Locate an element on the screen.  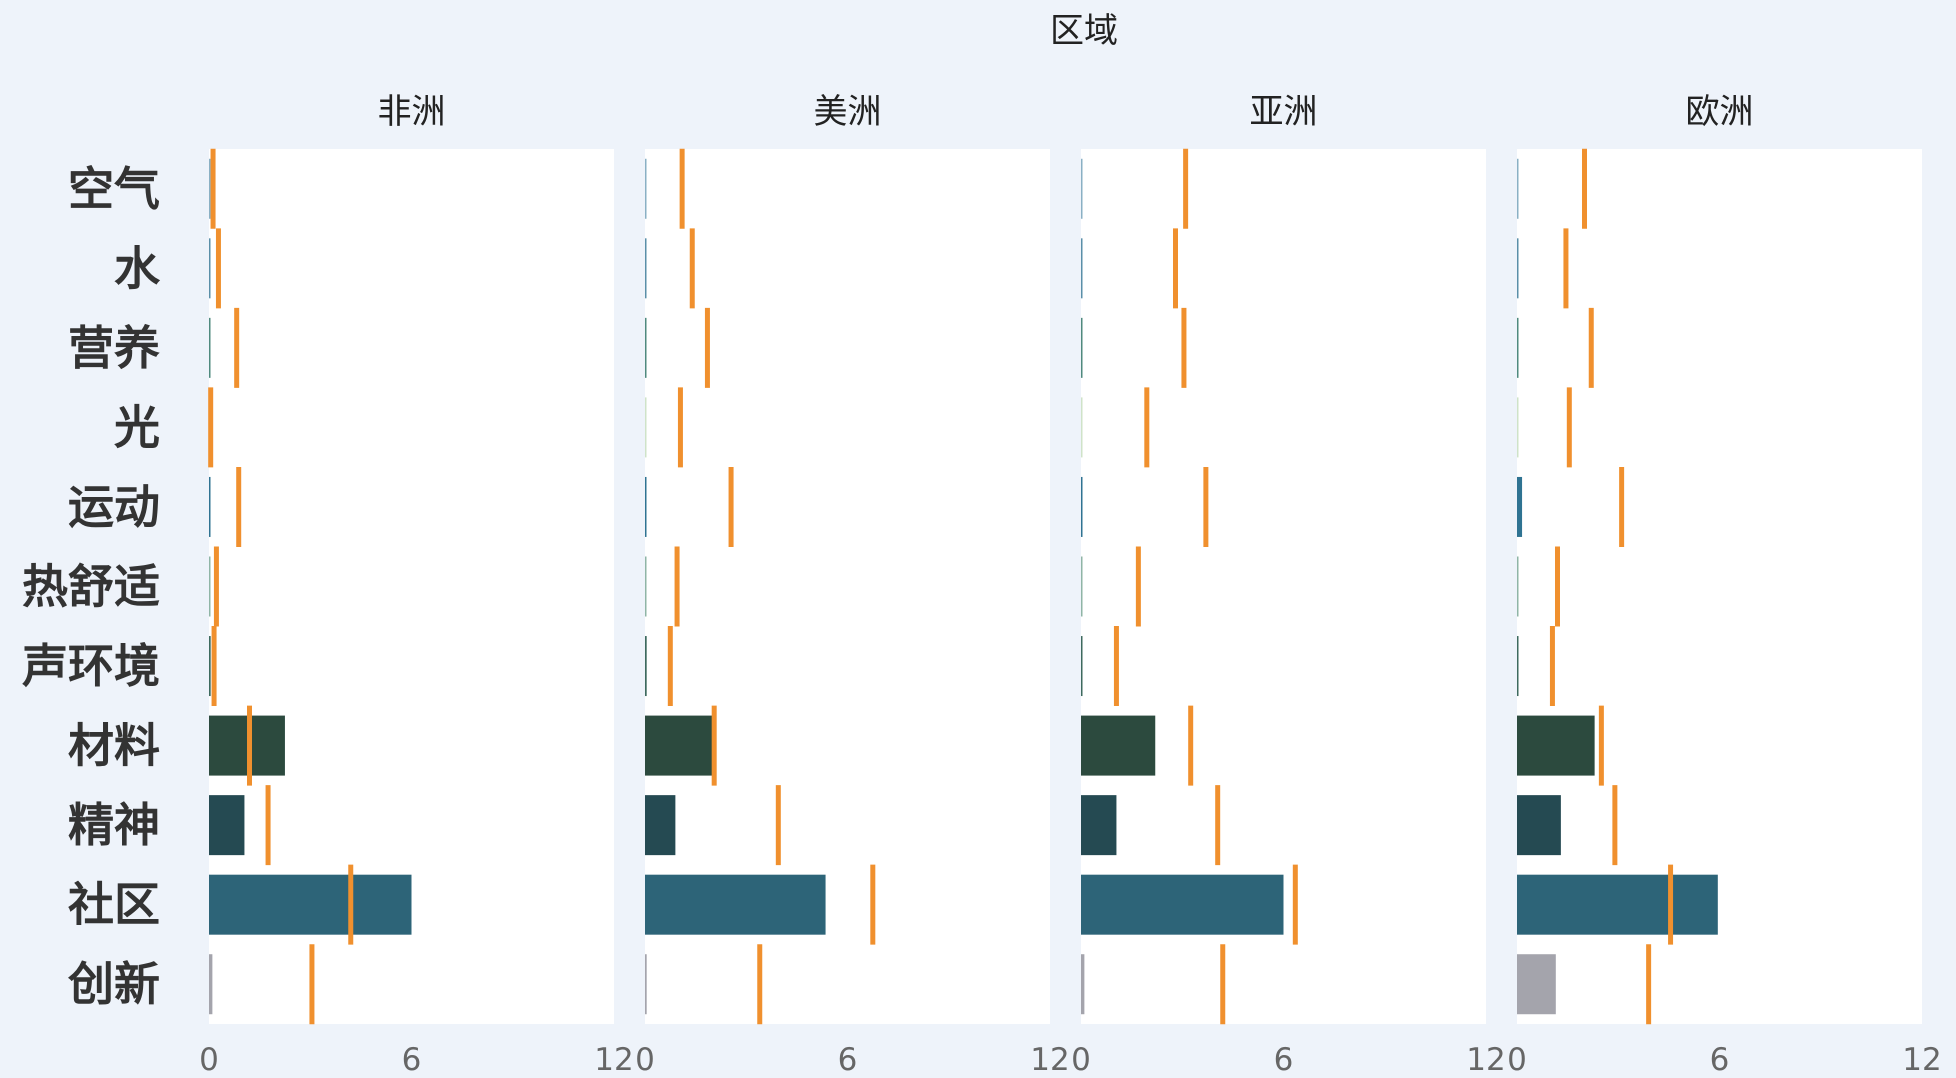
category-label: 空气 is located at coordinates (114, 189).